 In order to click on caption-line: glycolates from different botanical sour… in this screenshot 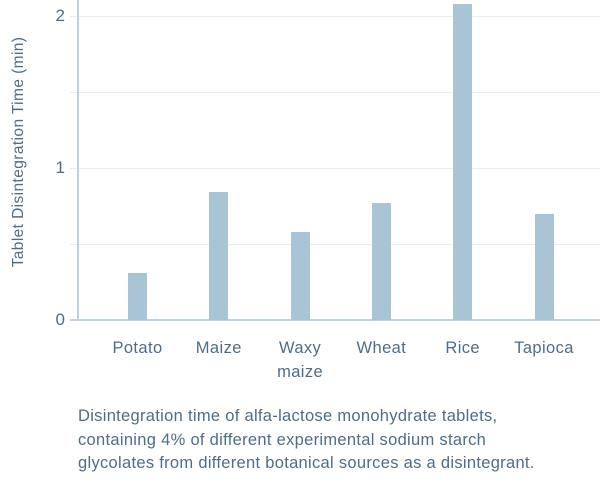, I will do `click(306, 463)`.